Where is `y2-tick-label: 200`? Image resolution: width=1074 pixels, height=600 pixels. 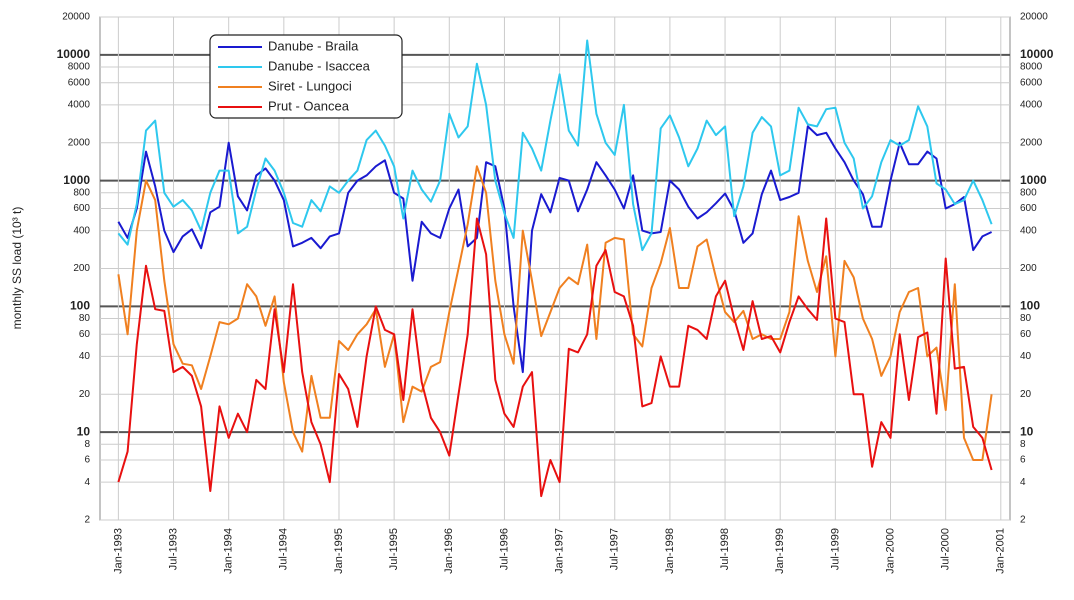 y2-tick-label: 200 is located at coordinates (1028, 268).